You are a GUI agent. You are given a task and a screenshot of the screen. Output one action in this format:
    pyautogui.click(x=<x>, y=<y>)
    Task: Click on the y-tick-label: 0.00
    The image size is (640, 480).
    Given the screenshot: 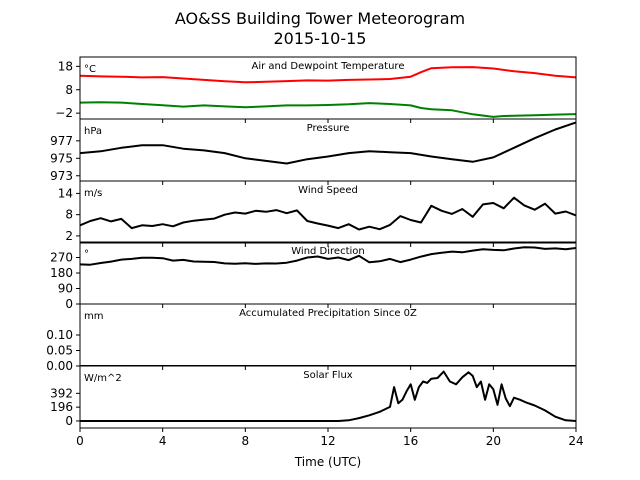 What is the action you would take?
    pyautogui.click(x=59, y=366)
    